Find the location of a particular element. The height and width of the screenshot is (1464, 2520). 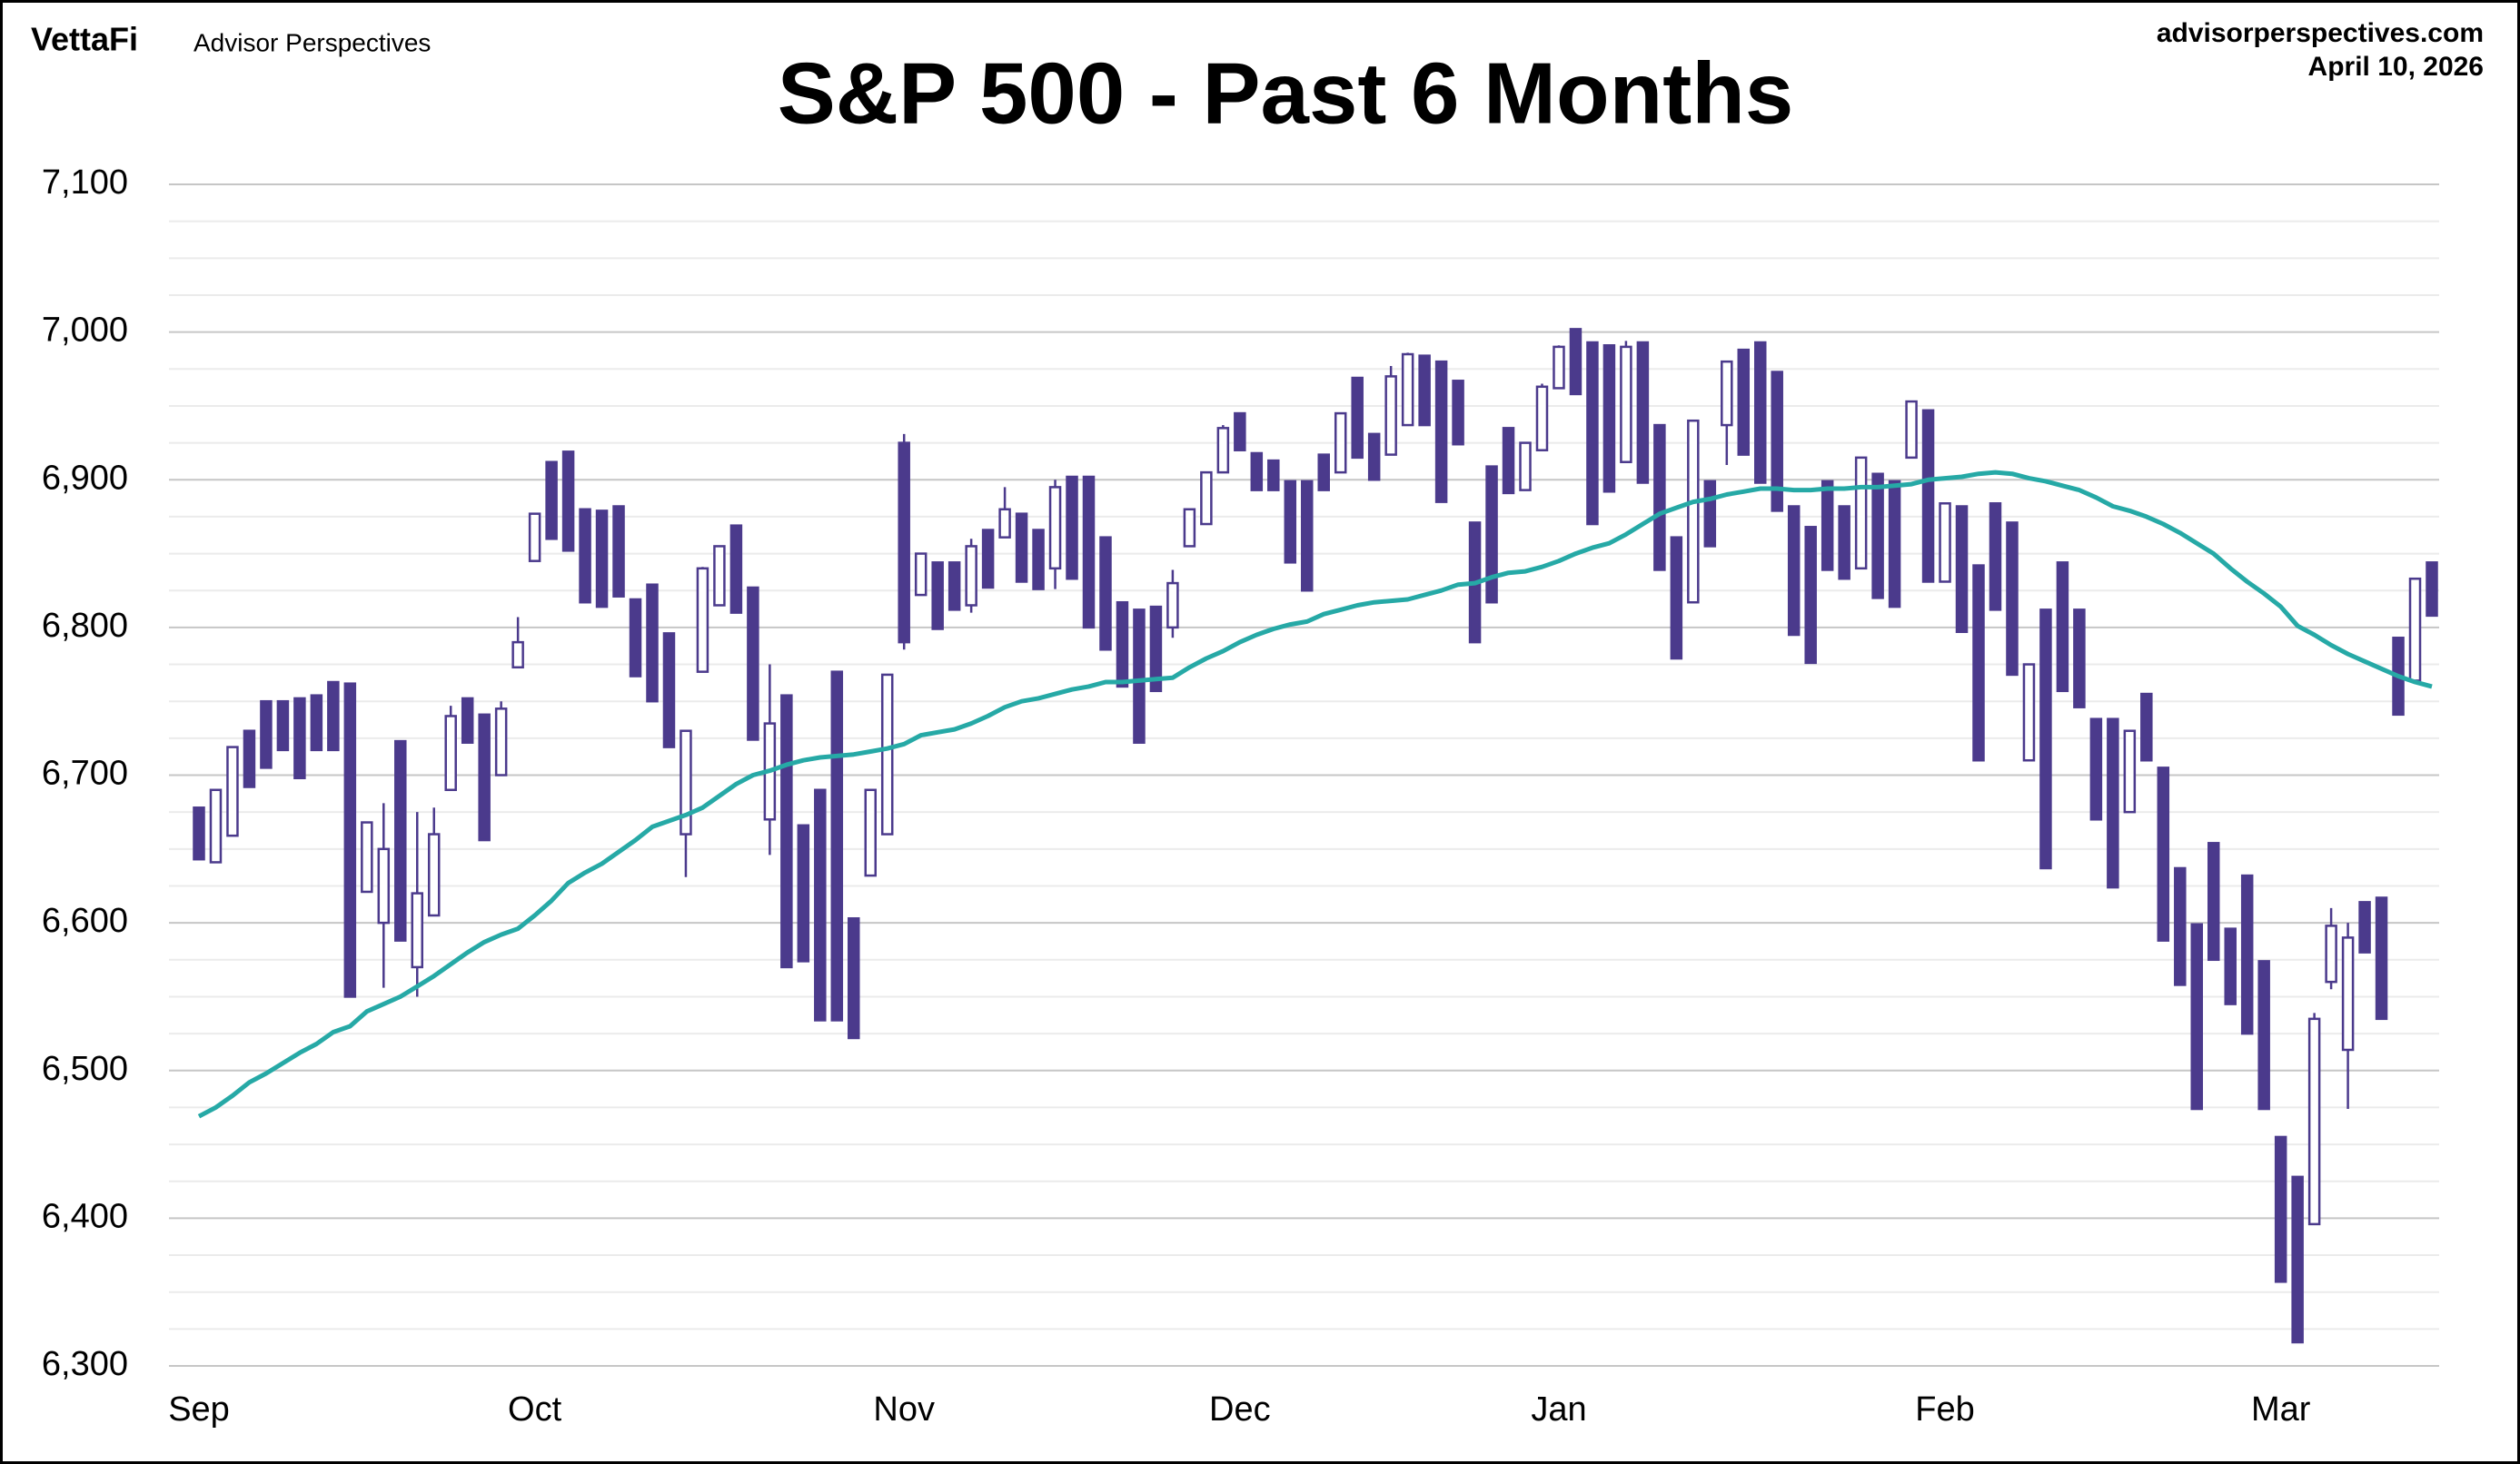

x-tick-label: Jan is located at coordinates (1558, 1410).